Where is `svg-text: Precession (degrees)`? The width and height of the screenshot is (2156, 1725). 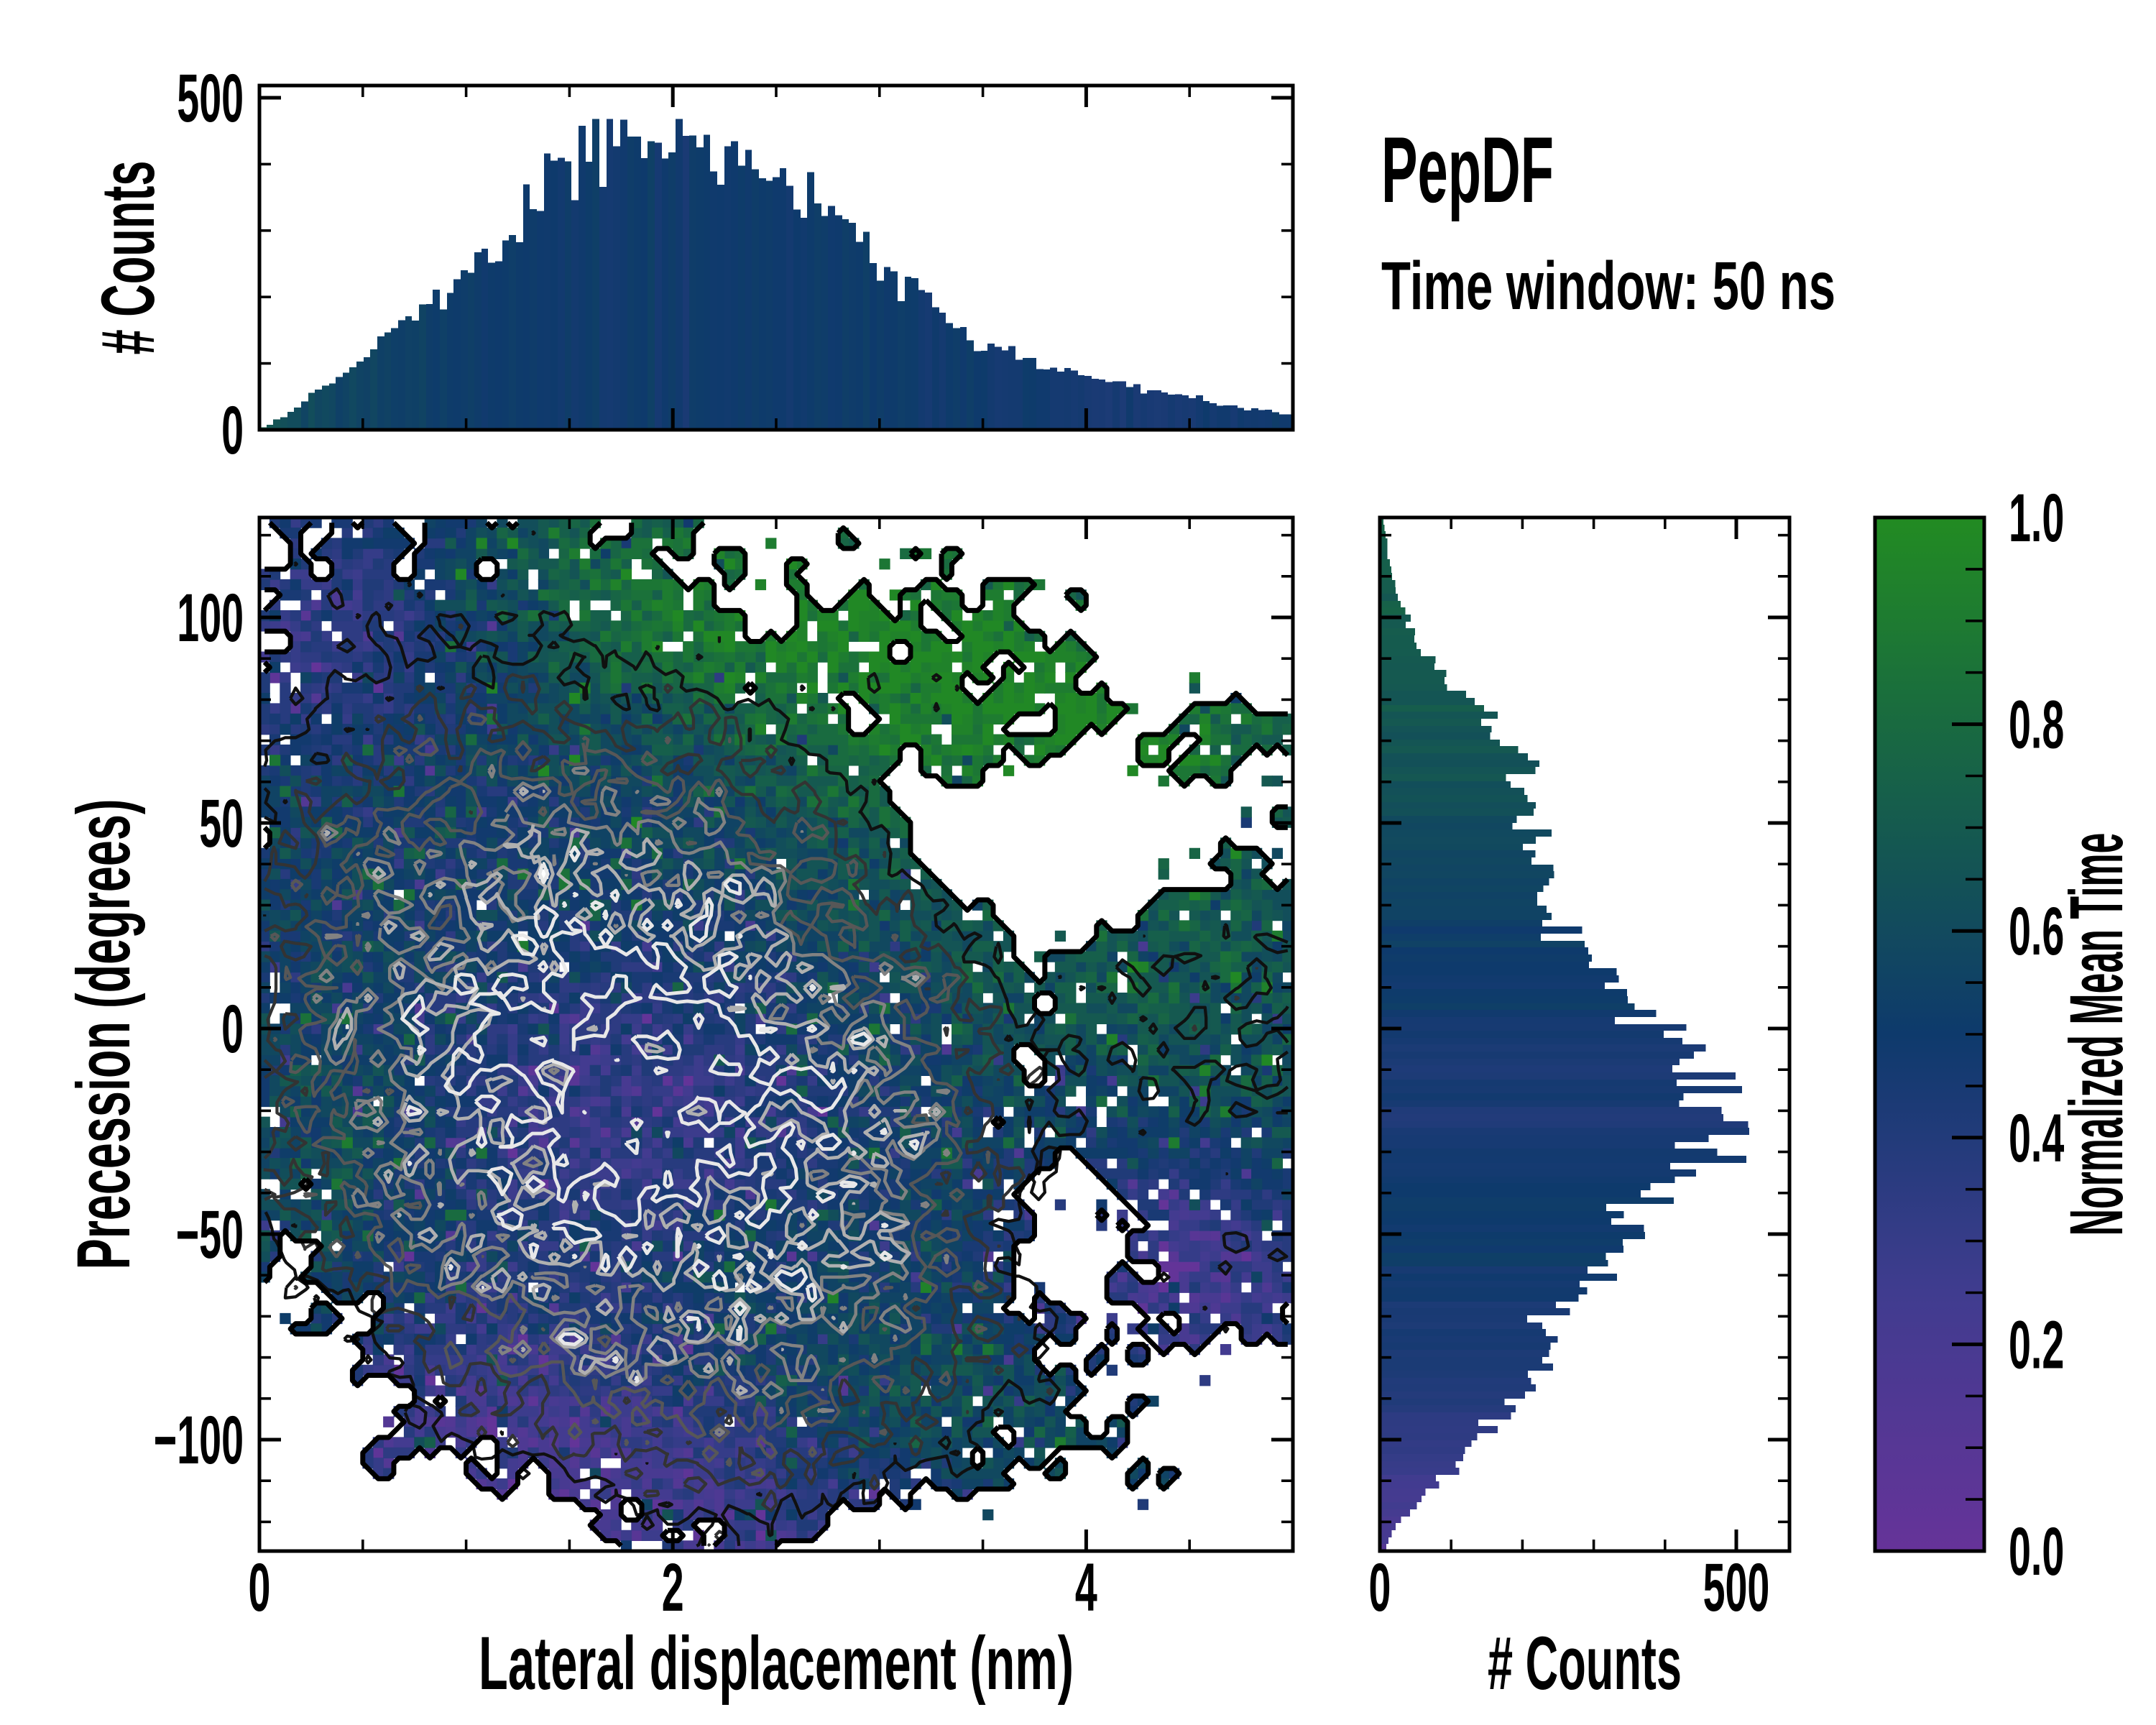
svg-text: Precession (degrees) is located at coordinates (104, 1034).